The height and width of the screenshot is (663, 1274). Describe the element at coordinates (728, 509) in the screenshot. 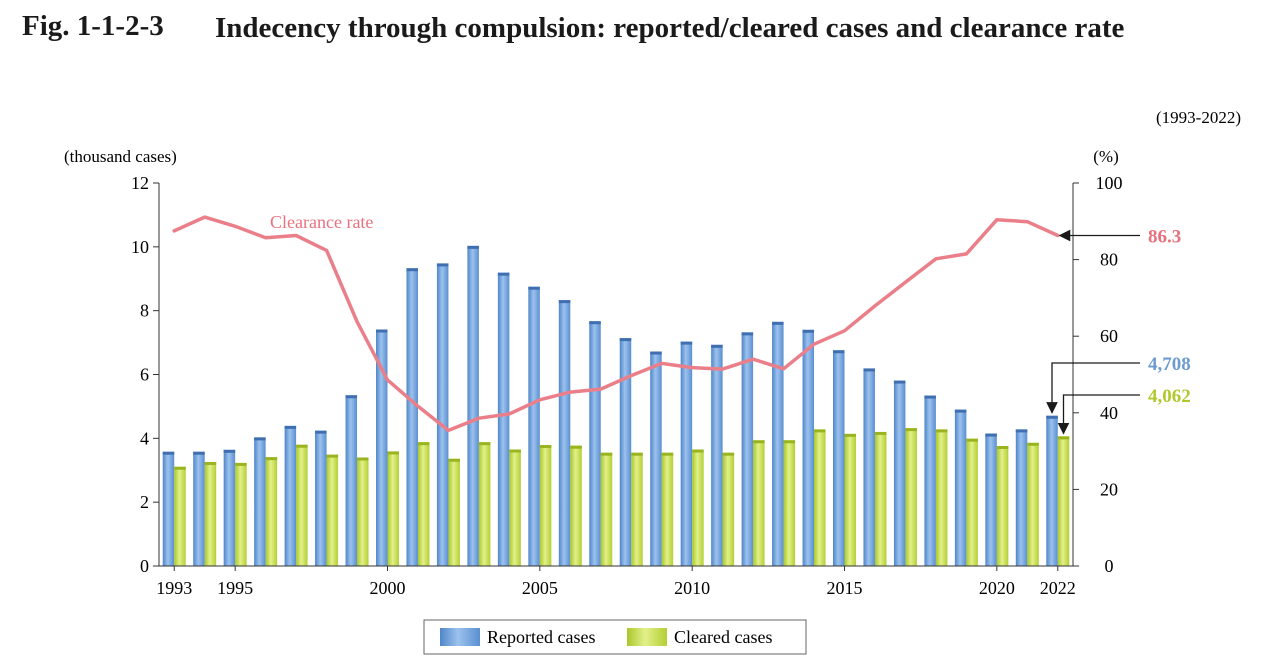

I see `bar-cleared-2011` at that location.